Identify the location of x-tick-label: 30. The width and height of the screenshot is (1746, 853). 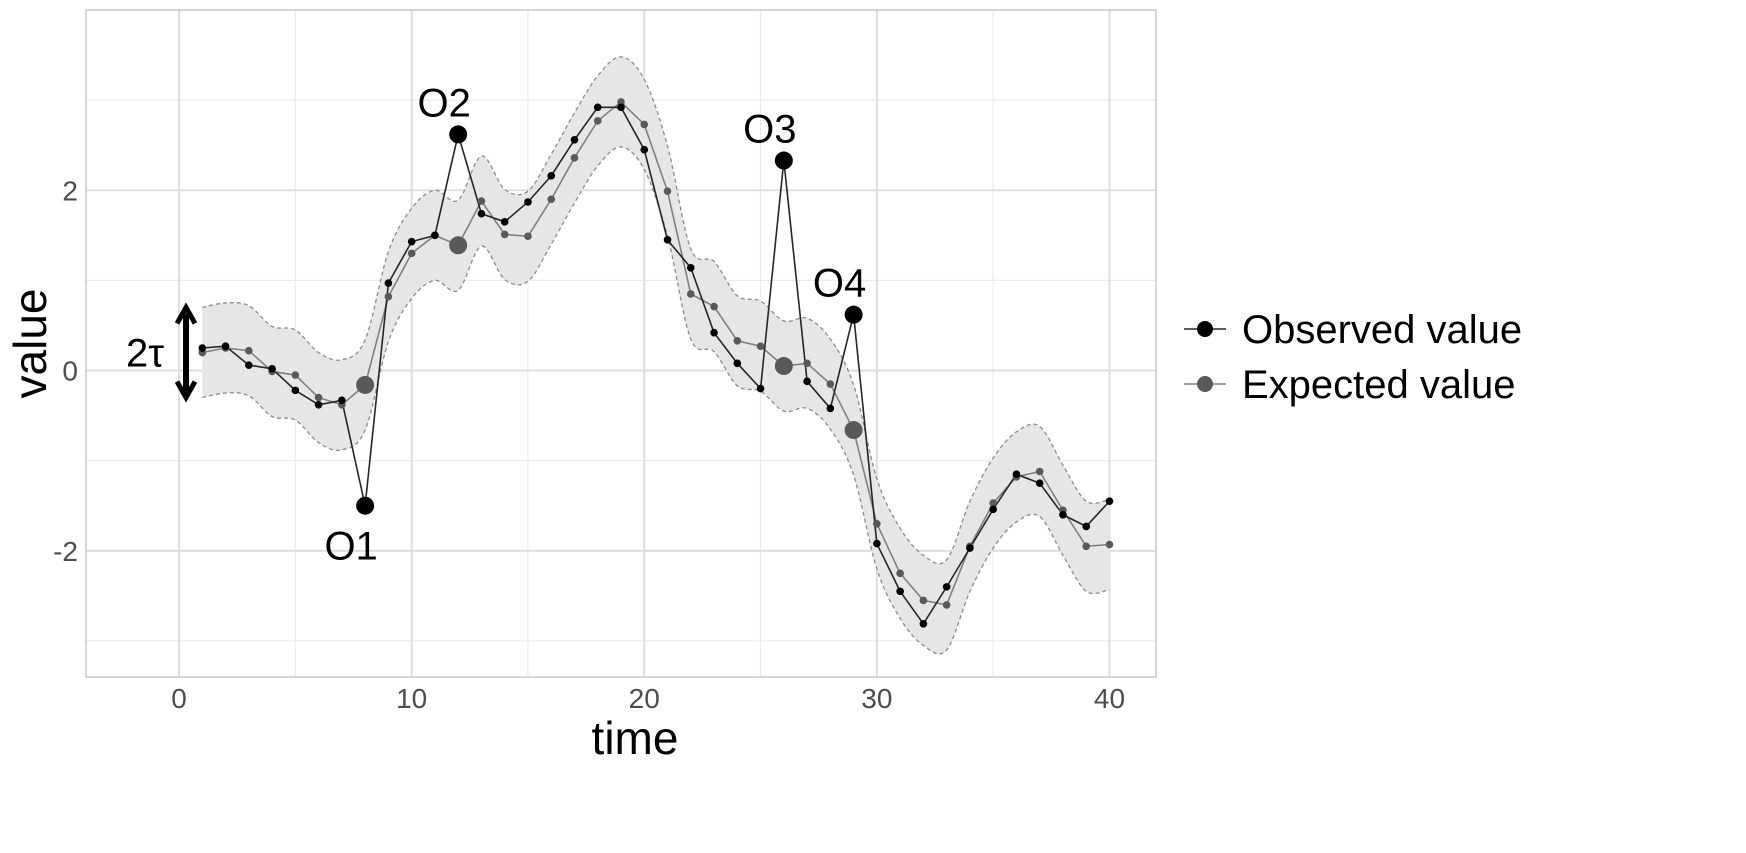
(876, 698).